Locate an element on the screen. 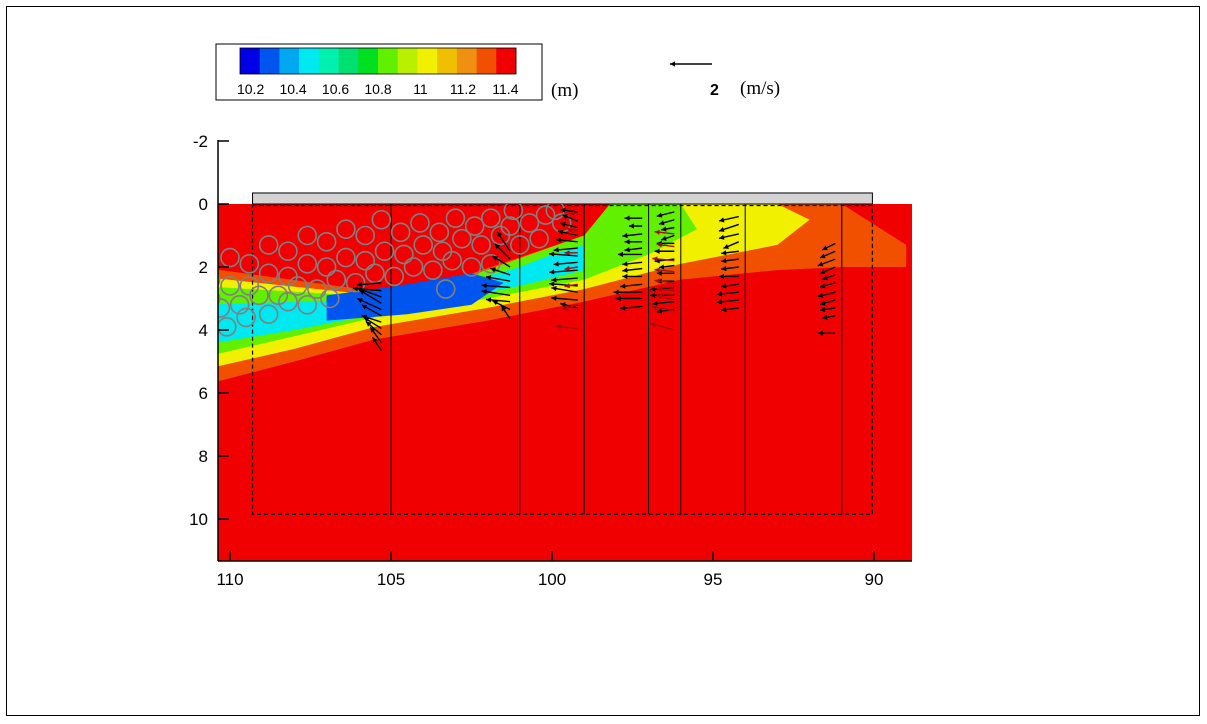  y-tick-label-6: 10 is located at coordinates (198, 519).